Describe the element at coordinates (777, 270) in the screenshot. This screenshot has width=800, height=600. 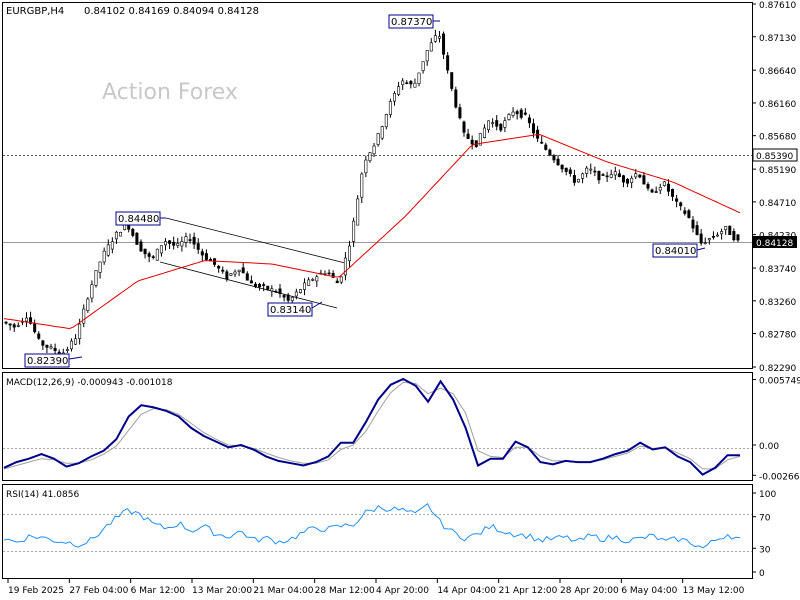
I see `price-tick-label: 0.83740` at that location.